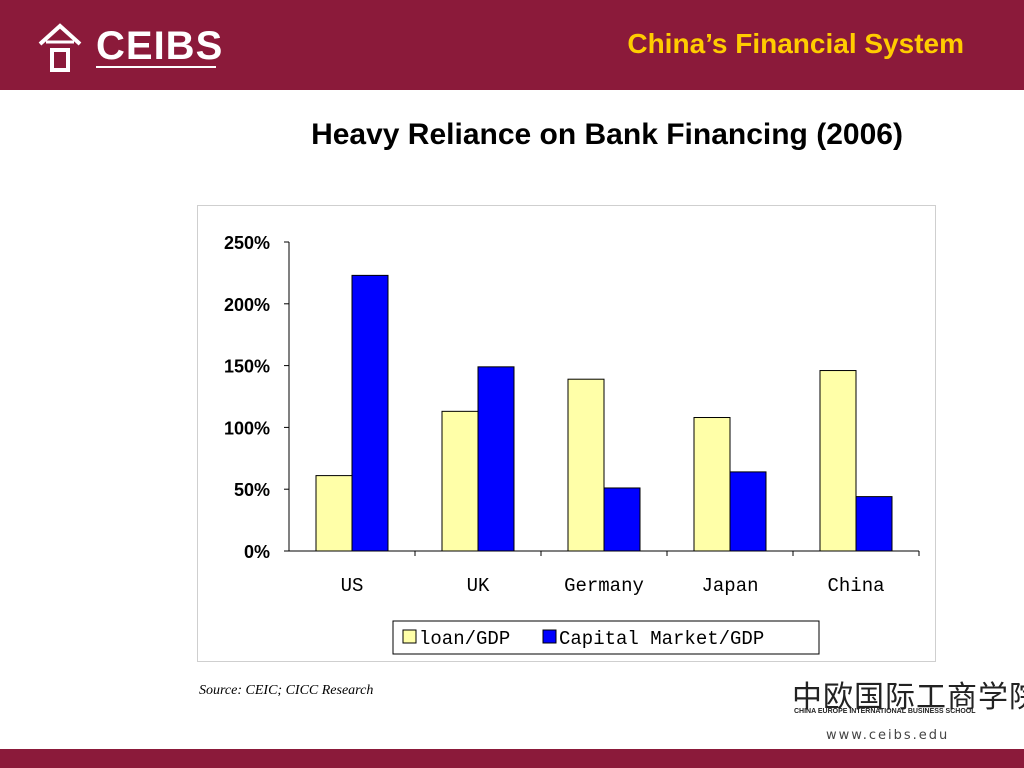  I want to click on y-tick-label: 150%, so click(247, 367).